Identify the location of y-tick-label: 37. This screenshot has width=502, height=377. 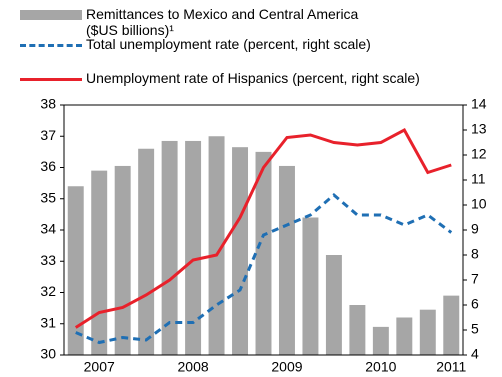
(48, 135).